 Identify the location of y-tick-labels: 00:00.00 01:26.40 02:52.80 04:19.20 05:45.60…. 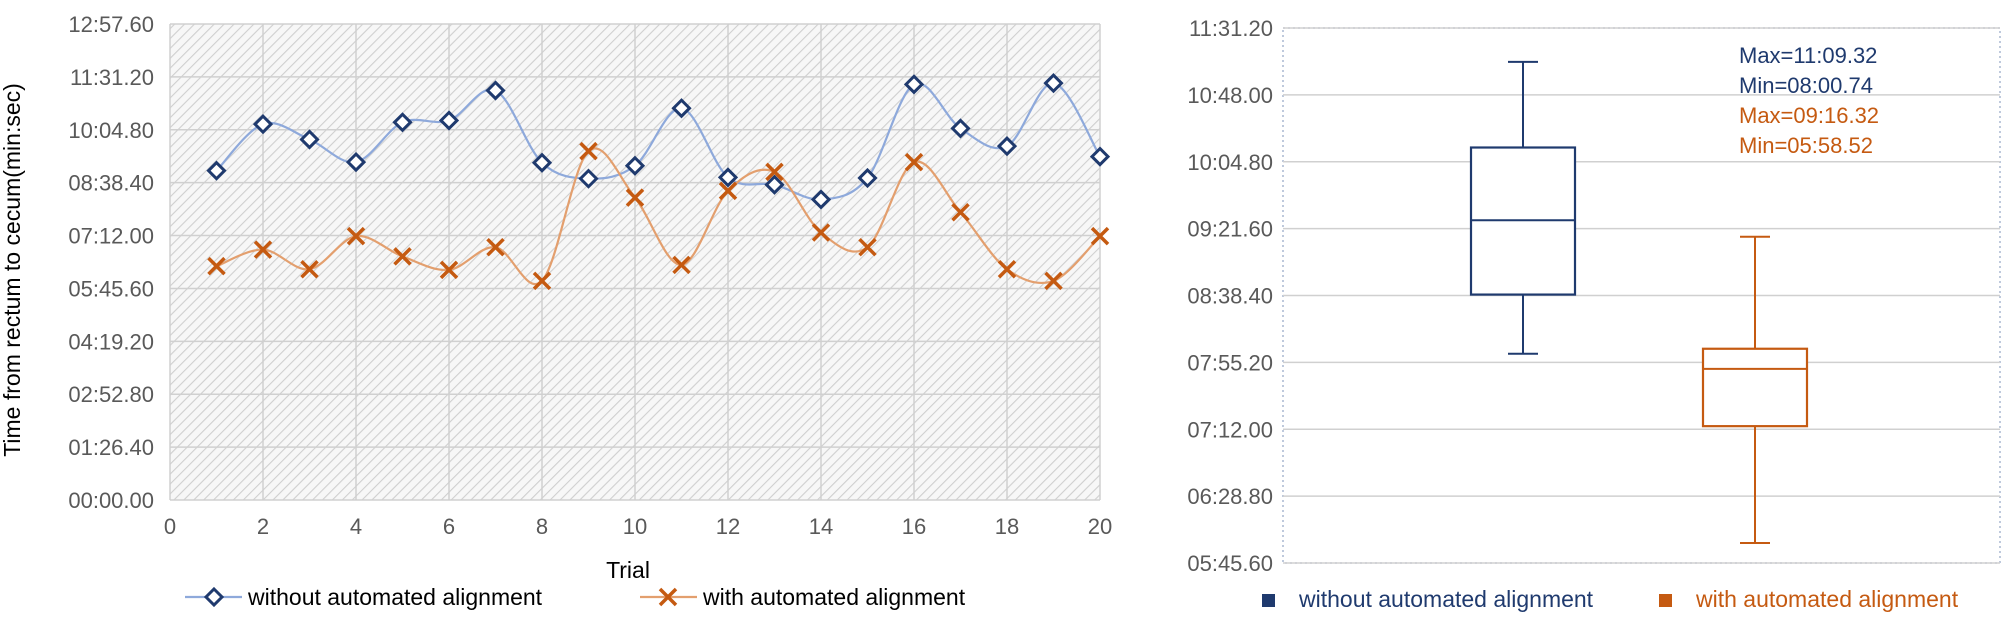
(111, 262).